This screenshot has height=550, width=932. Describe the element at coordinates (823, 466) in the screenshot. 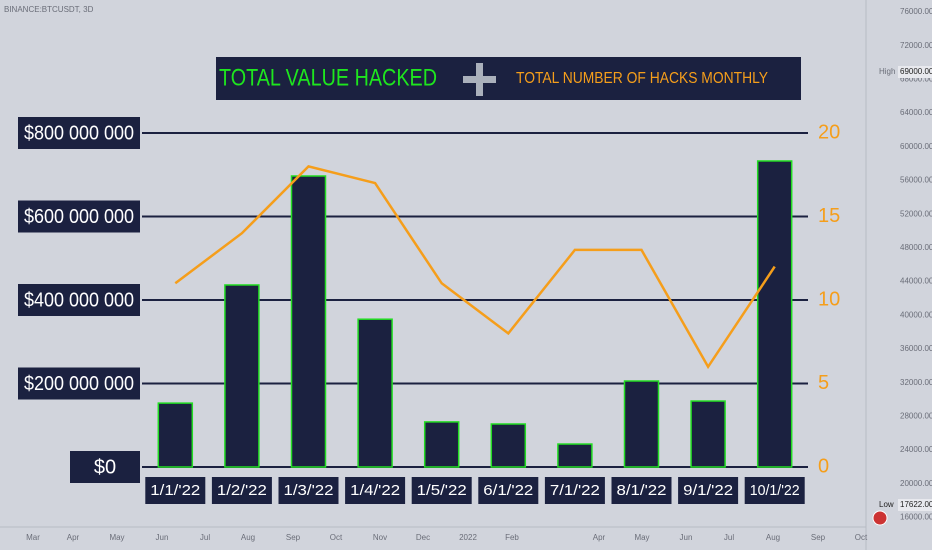

I see `y2-tick-label: 0` at that location.